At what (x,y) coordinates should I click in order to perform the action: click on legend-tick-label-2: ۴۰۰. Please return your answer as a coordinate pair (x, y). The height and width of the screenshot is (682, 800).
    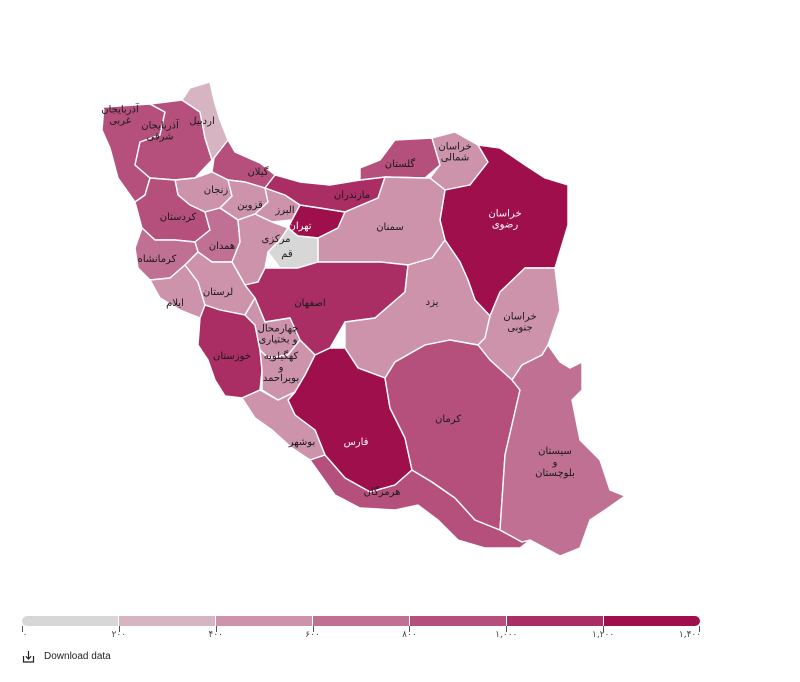
    Looking at the image, I should click on (215, 635).